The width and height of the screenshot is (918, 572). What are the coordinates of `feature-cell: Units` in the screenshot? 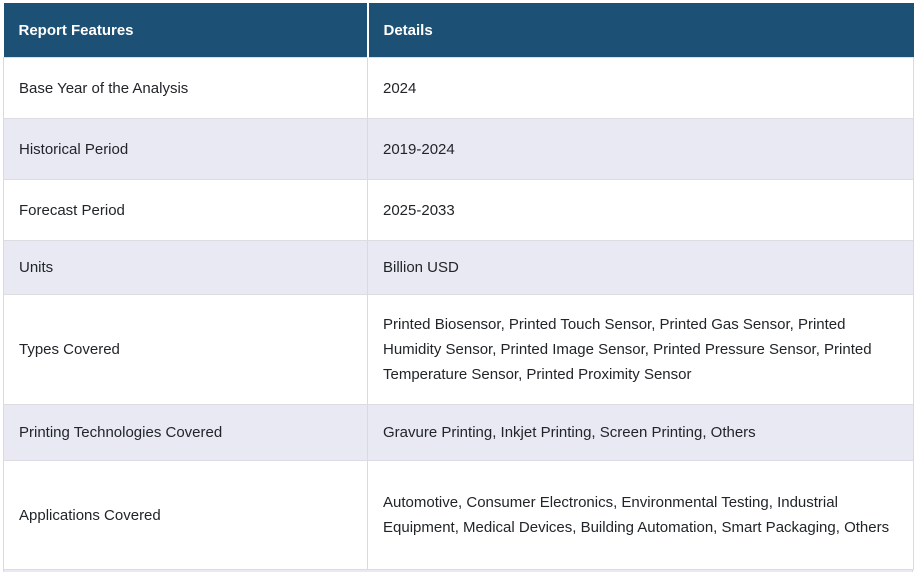 It's located at (185, 267).